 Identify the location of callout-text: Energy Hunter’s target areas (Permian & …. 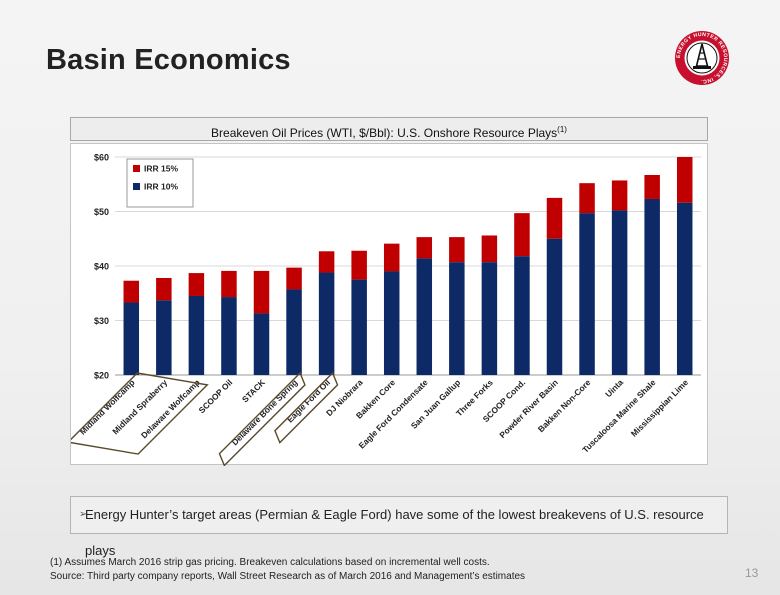
(394, 532).